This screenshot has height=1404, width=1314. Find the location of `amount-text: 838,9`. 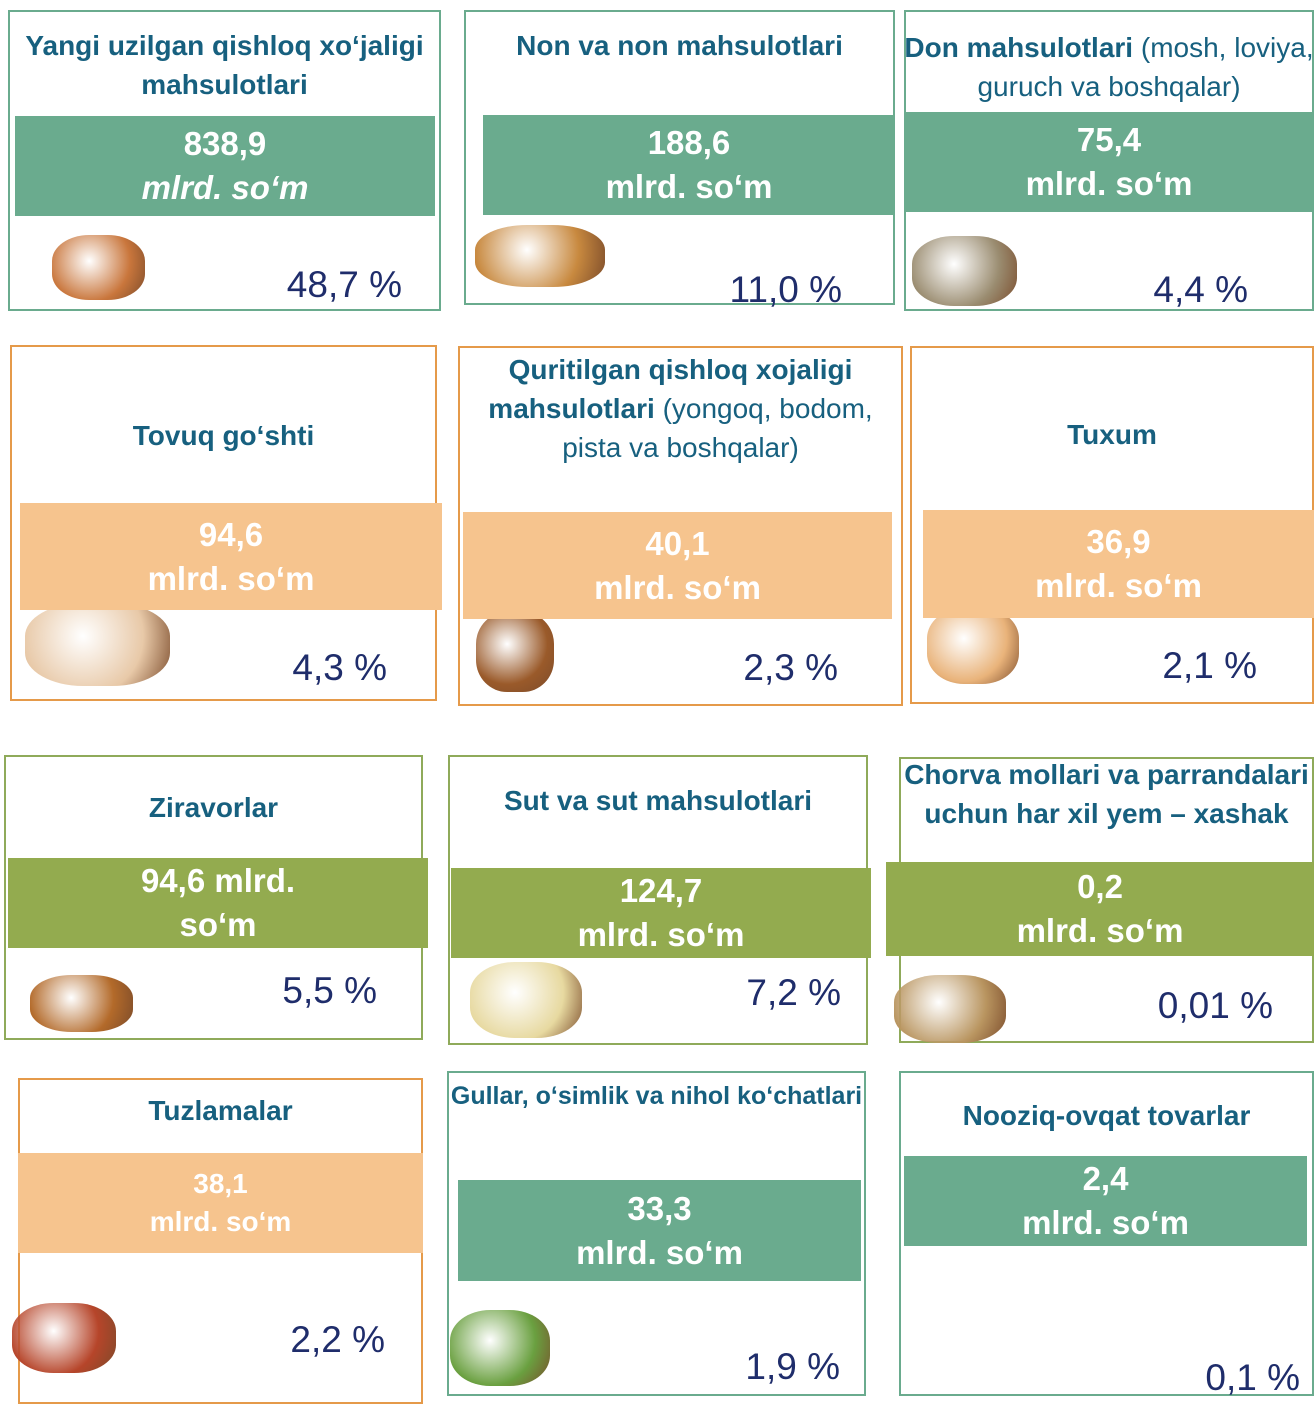

amount-text: 838,9 is located at coordinates (225, 143).